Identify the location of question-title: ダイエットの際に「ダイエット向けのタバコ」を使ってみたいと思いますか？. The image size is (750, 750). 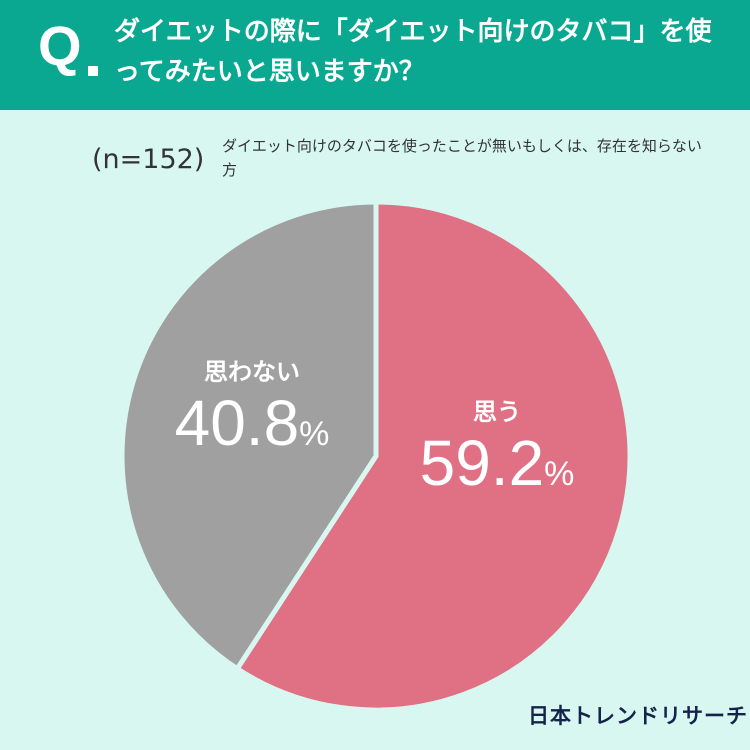
(413, 52).